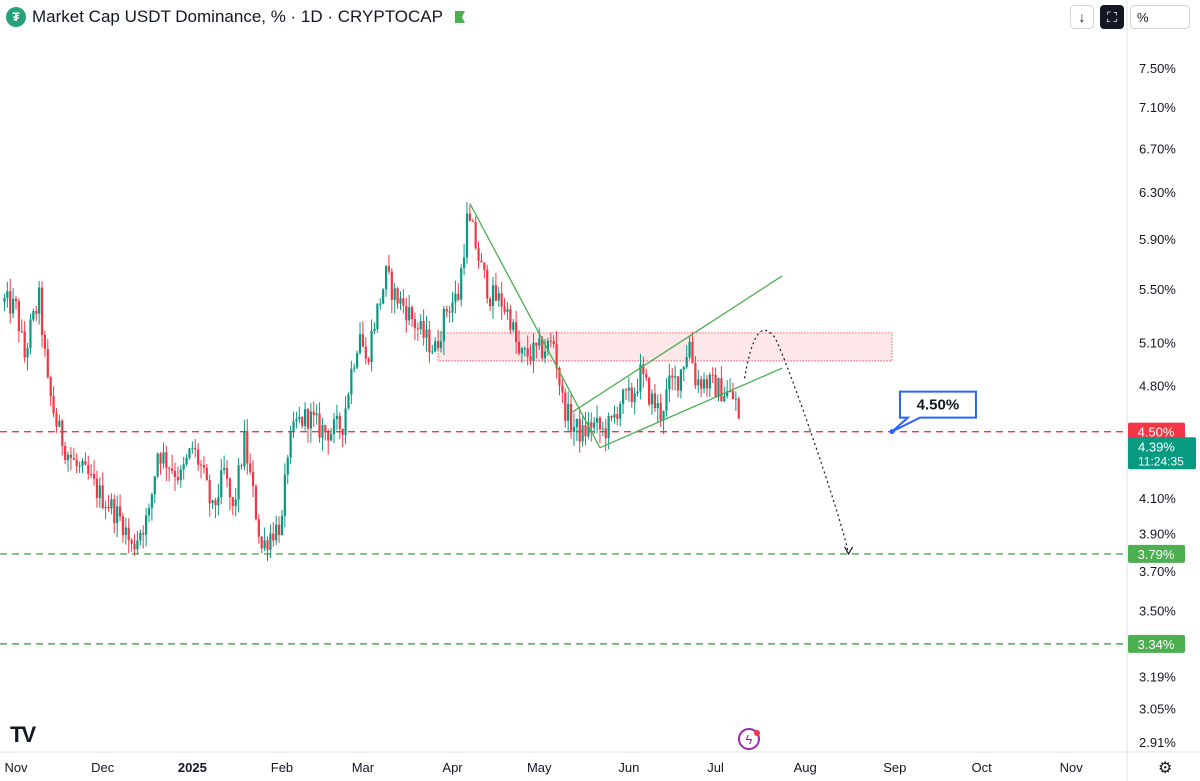 This screenshot has height=781, width=1200. I want to click on download-button: ↓, so click(1082, 17).